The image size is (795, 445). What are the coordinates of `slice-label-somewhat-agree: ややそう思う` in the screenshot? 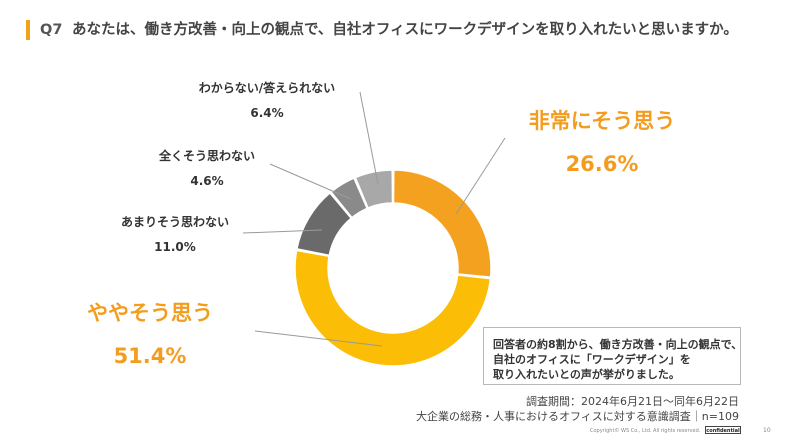 It's located at (150, 313).